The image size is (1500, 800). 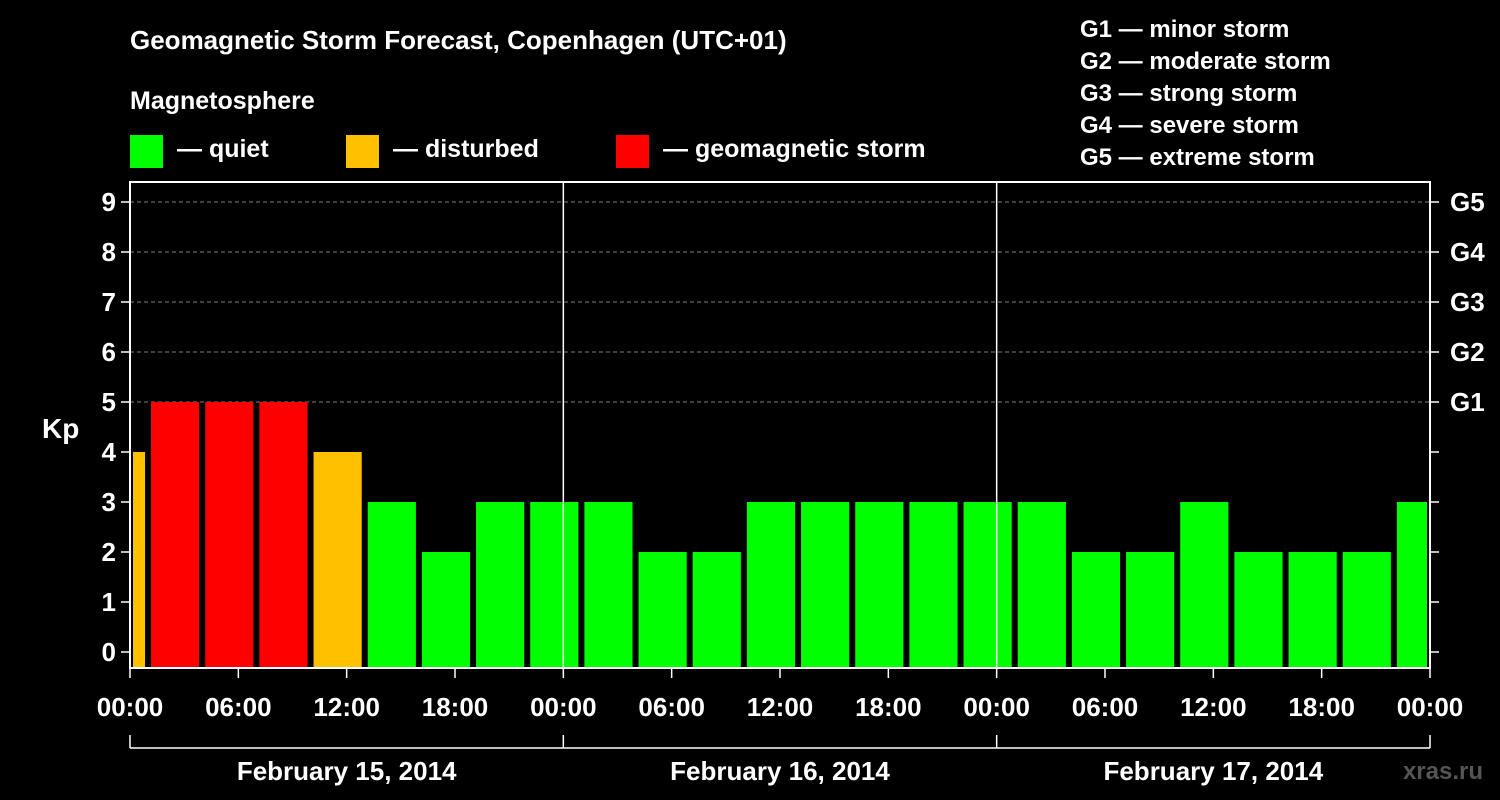 I want to click on y-tick-label: 9, so click(x=109, y=202).